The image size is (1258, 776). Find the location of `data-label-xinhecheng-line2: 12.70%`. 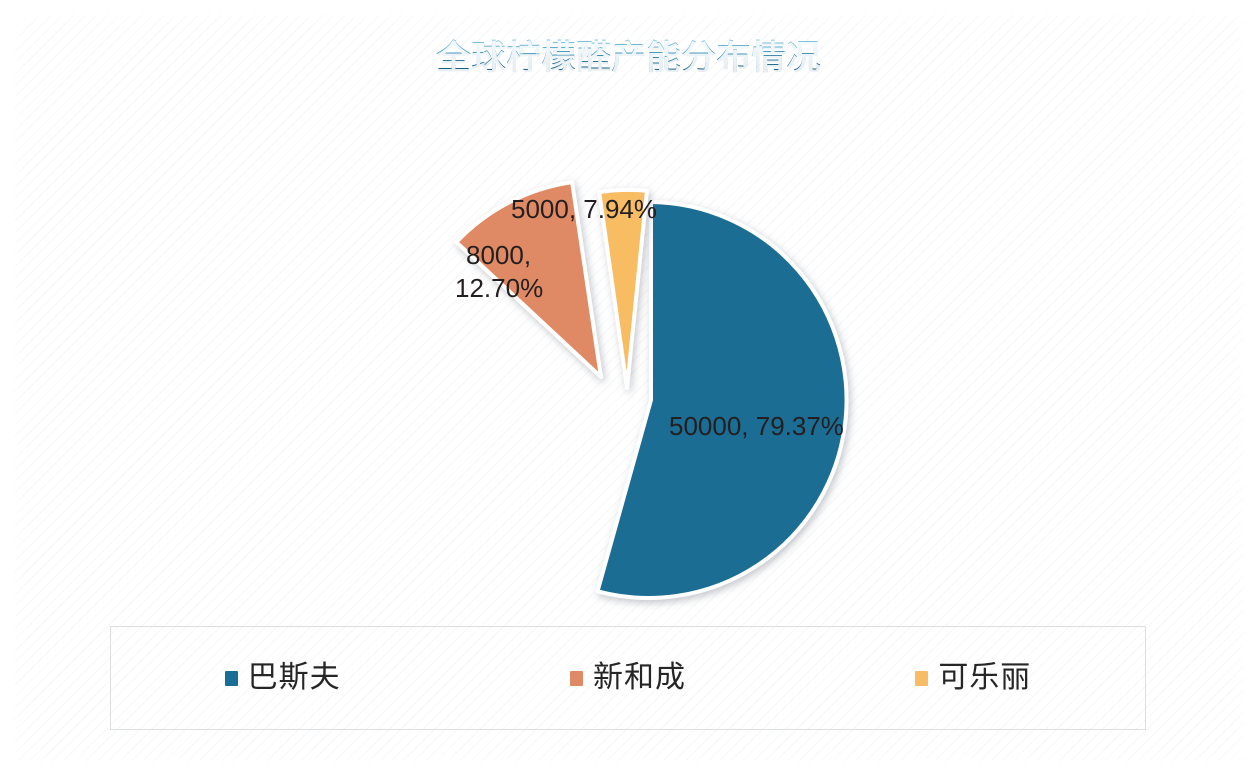

data-label-xinhecheng-line2: 12.70% is located at coordinates (499, 288).